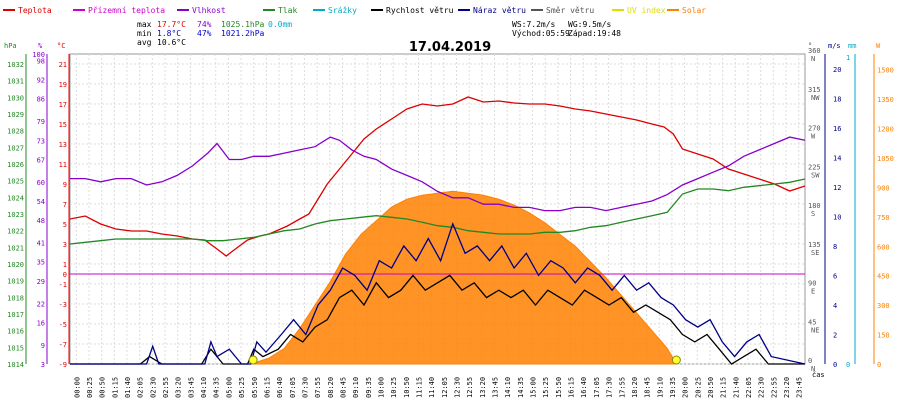 Image resolution: width=900 pixels, height=400 pixels. What do you see at coordinates (646, 10) in the screenshot?
I see `legend-label-8: UV index` at bounding box center [646, 10].